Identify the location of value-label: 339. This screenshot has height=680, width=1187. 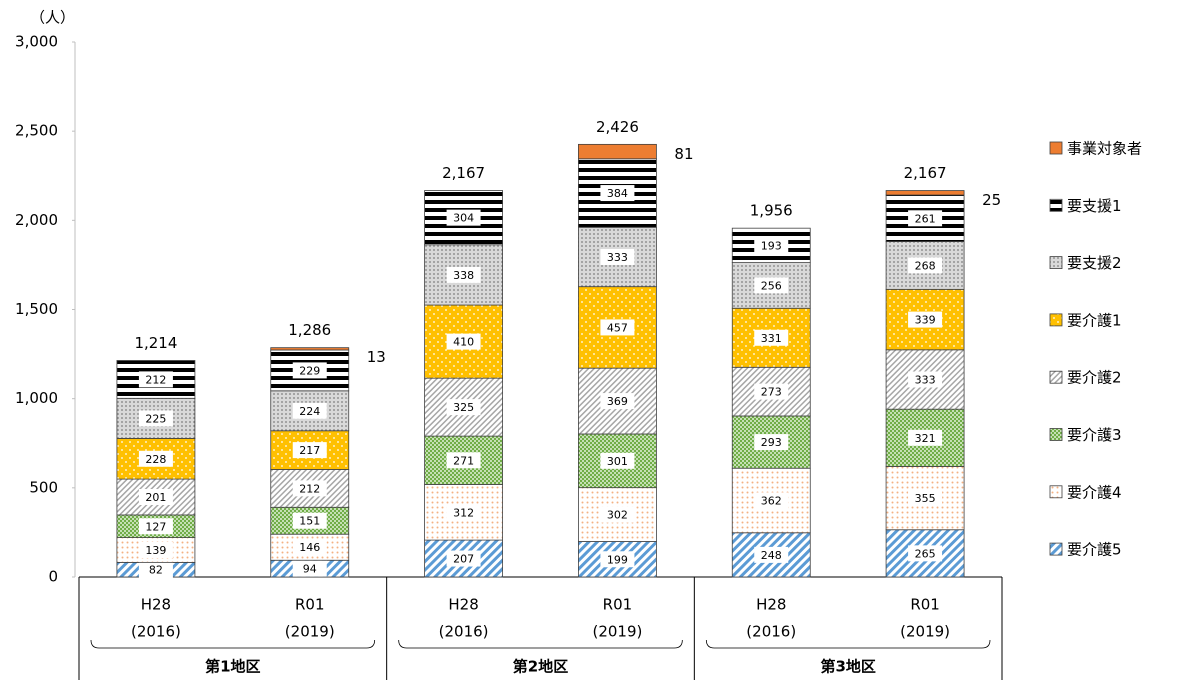
(925, 320).